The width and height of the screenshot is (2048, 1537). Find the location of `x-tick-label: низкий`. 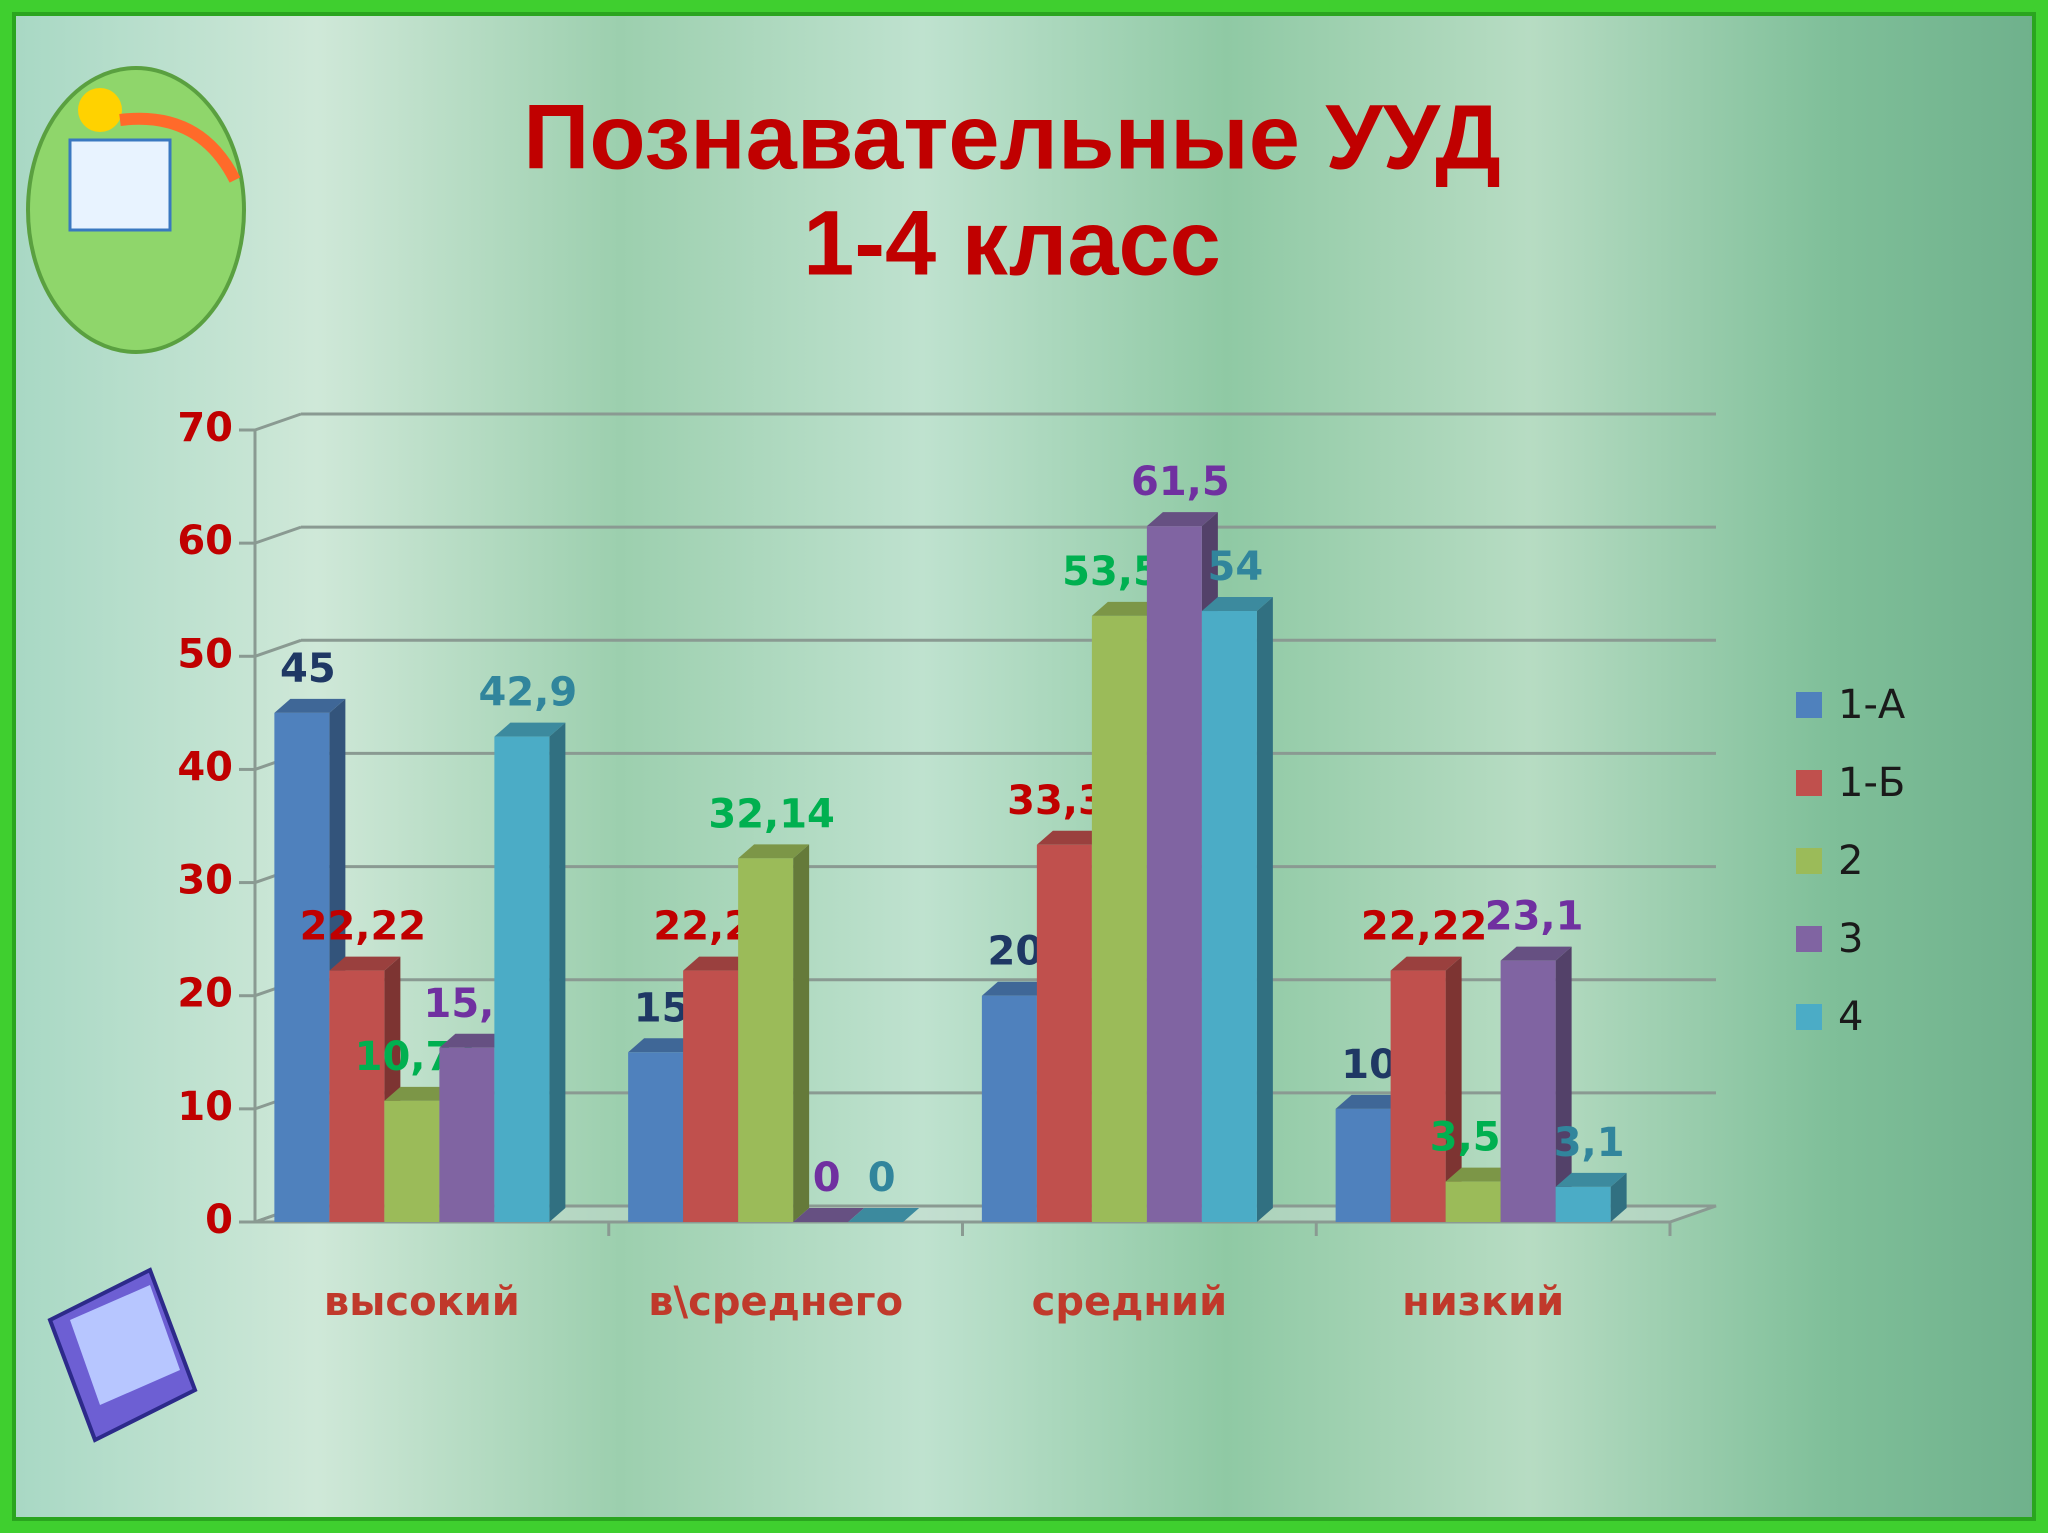

x-tick-label: низкий is located at coordinates (1483, 1302).